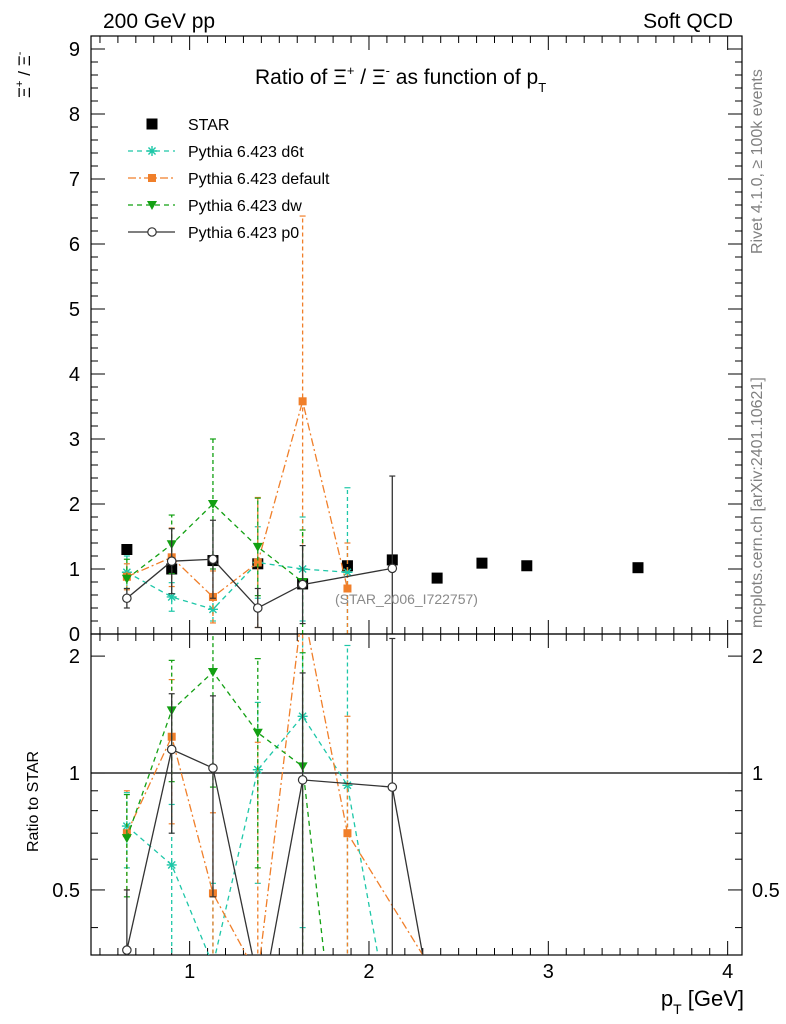 The width and height of the screenshot is (786, 1024). What do you see at coordinates (74, 310) in the screenshot?
I see `main-ytick-label: 5` at bounding box center [74, 310].